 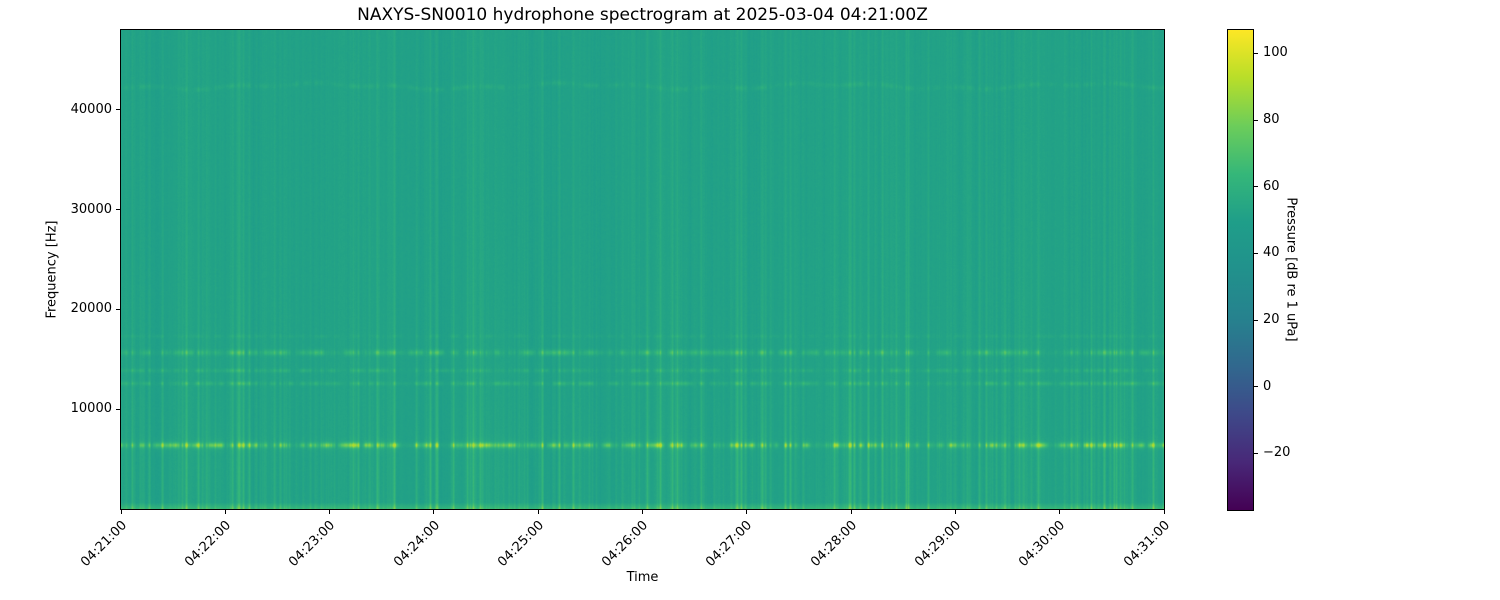 I want to click on x-tick-label: 04:27:00, so click(x=729, y=544).